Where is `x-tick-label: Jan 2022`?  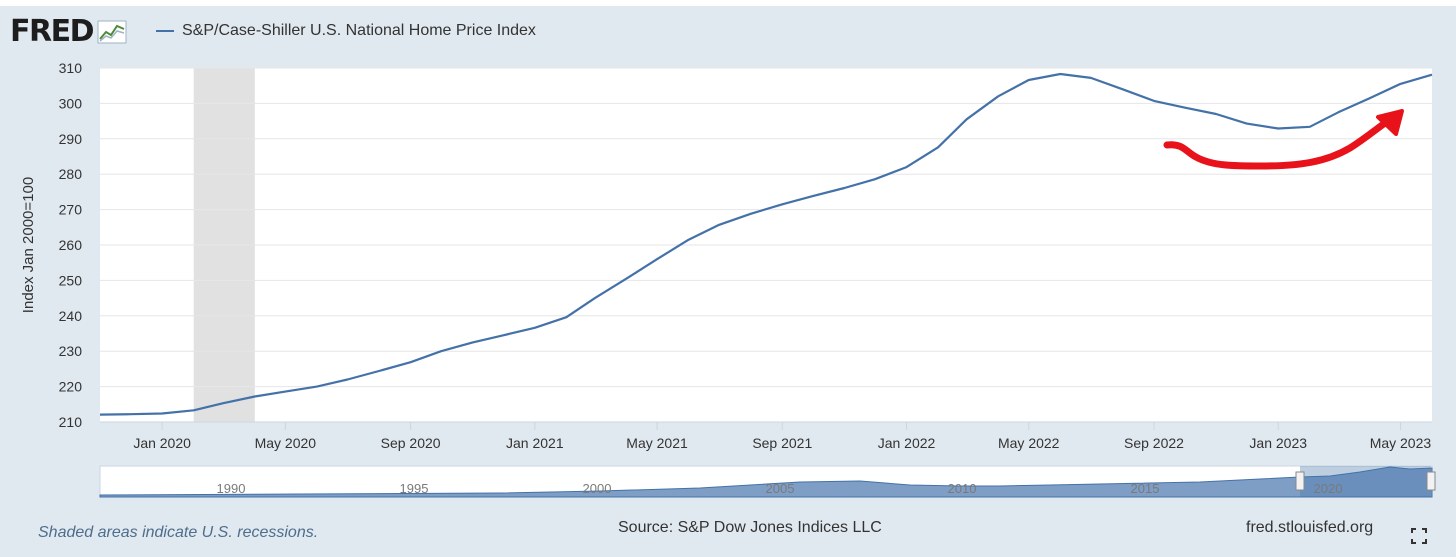
x-tick-label: Jan 2022 is located at coordinates (907, 443).